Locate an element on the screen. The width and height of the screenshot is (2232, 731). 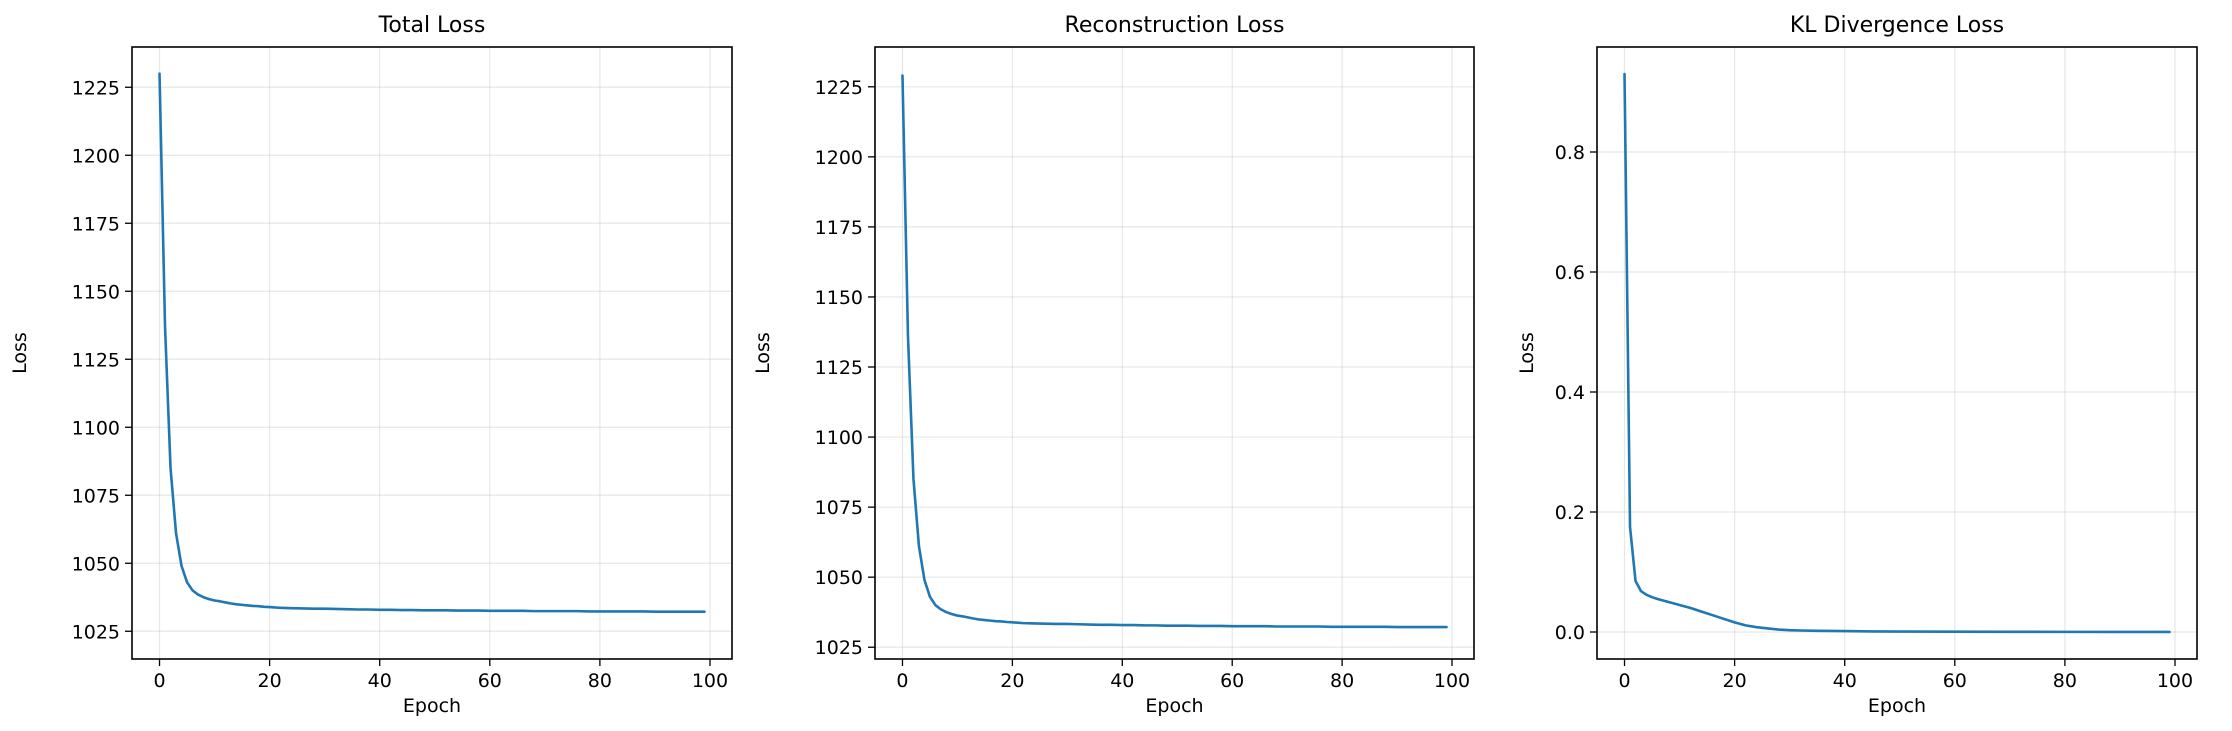
chart-title: Reconstruction Loss is located at coordinates (1175, 25).